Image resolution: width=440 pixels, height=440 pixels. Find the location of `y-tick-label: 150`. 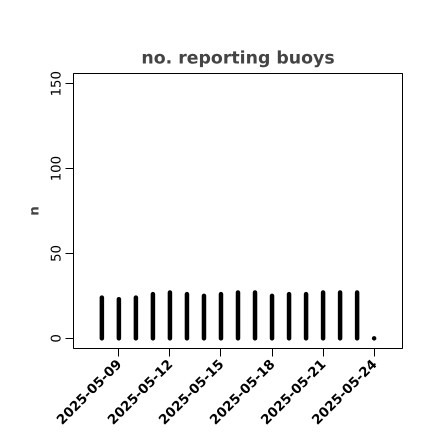

y-tick-label: 150 is located at coordinates (57, 83).